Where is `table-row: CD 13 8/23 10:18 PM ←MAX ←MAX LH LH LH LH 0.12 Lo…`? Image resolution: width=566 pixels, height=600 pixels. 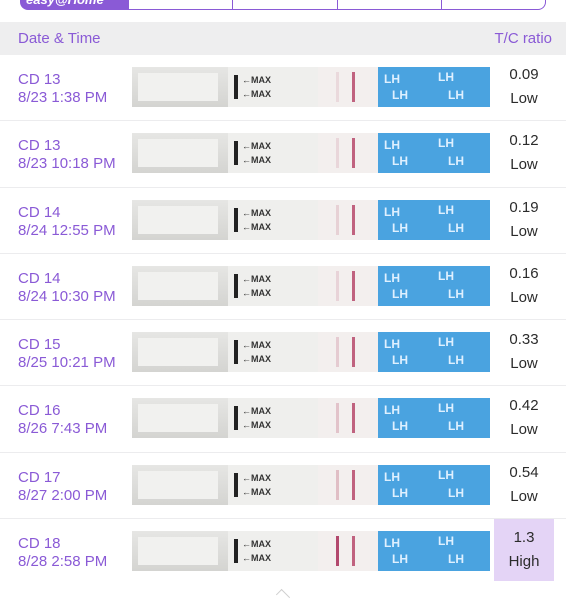 table-row: CD 13 8/23 10:18 PM ←MAX ←MAX LH LH LH LH 0.12 Lo… is located at coordinates (283, 154).